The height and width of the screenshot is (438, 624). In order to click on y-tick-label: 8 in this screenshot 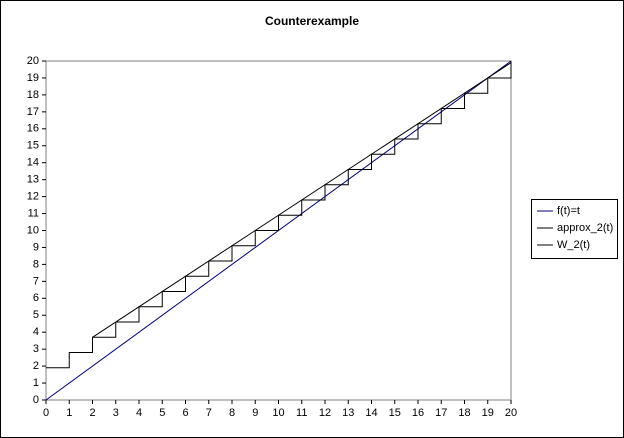, I will do `click(36, 264)`.